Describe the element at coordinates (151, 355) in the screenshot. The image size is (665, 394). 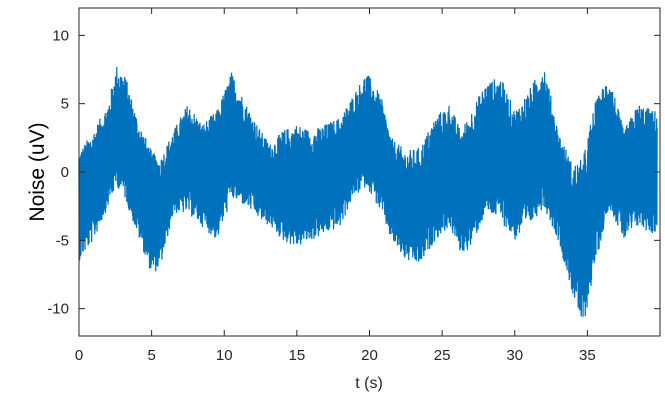
I see `x-tick-label: 5` at that location.